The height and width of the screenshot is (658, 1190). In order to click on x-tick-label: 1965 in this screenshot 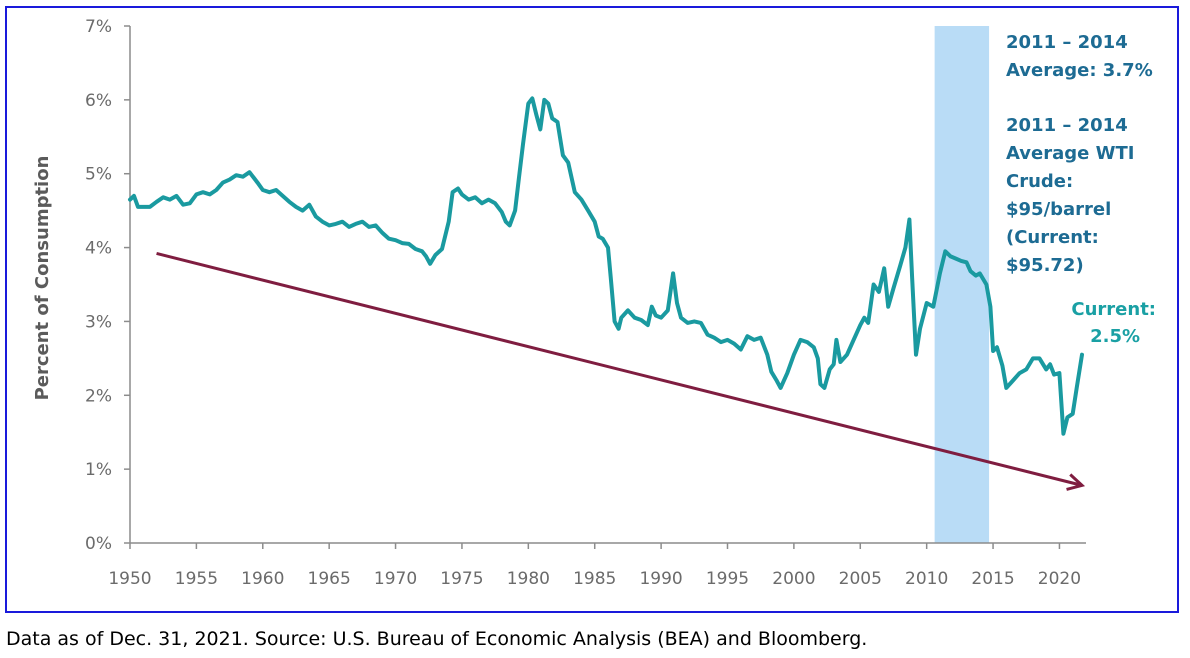, I will do `click(329, 579)`.